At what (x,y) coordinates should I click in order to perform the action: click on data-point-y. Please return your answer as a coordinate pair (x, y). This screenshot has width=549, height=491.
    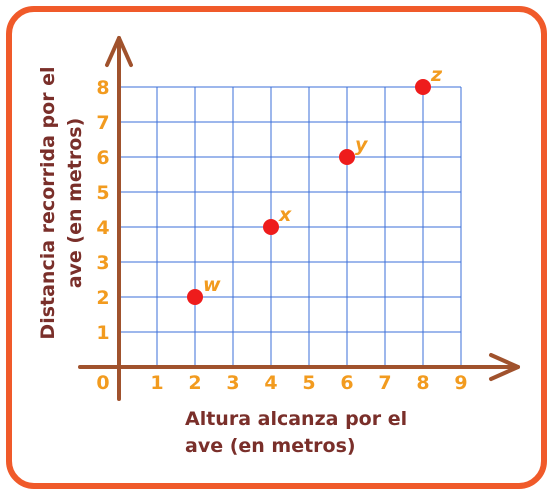
    Looking at the image, I should click on (347, 157).